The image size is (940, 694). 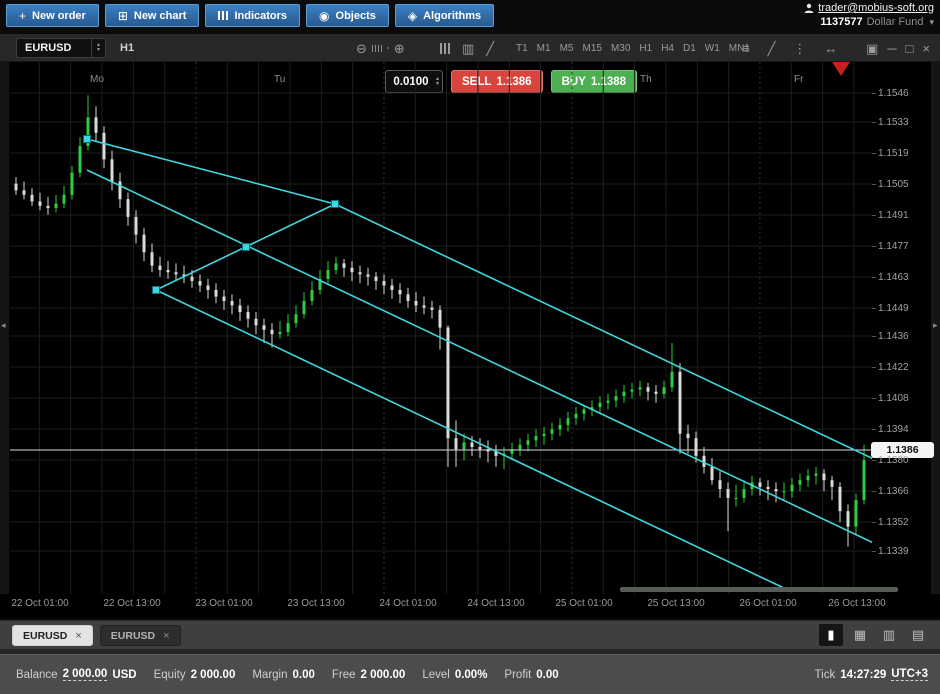 I want to click on time-axis-label: 26 Oct 13:00, so click(x=857, y=603).